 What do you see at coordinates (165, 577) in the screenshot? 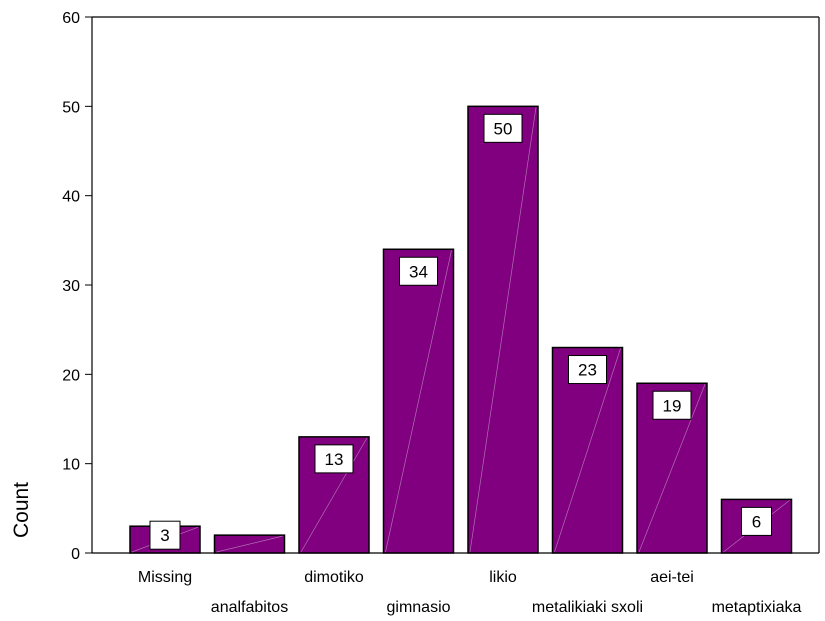
I see `x-tick-label: Missing` at bounding box center [165, 577].